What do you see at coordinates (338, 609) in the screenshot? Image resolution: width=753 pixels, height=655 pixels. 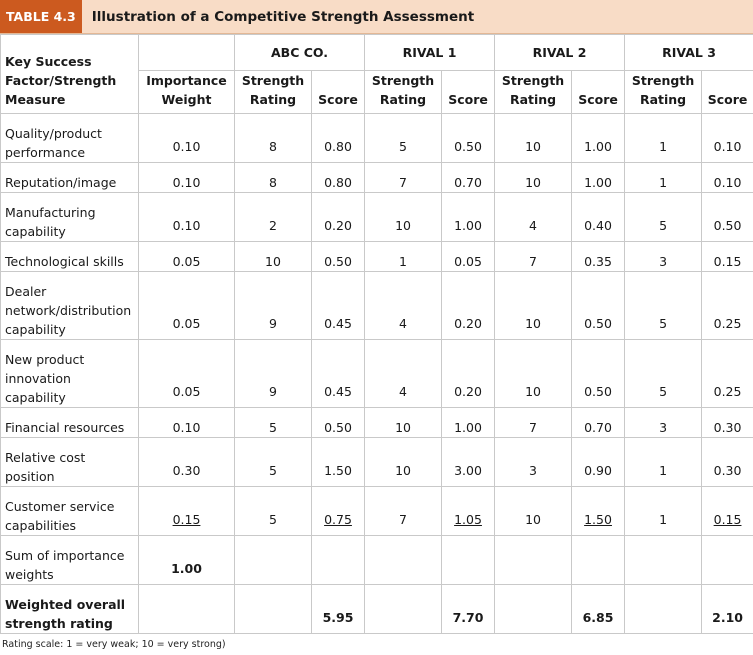 I see `weighted-total-score: 5.95` at bounding box center [338, 609].